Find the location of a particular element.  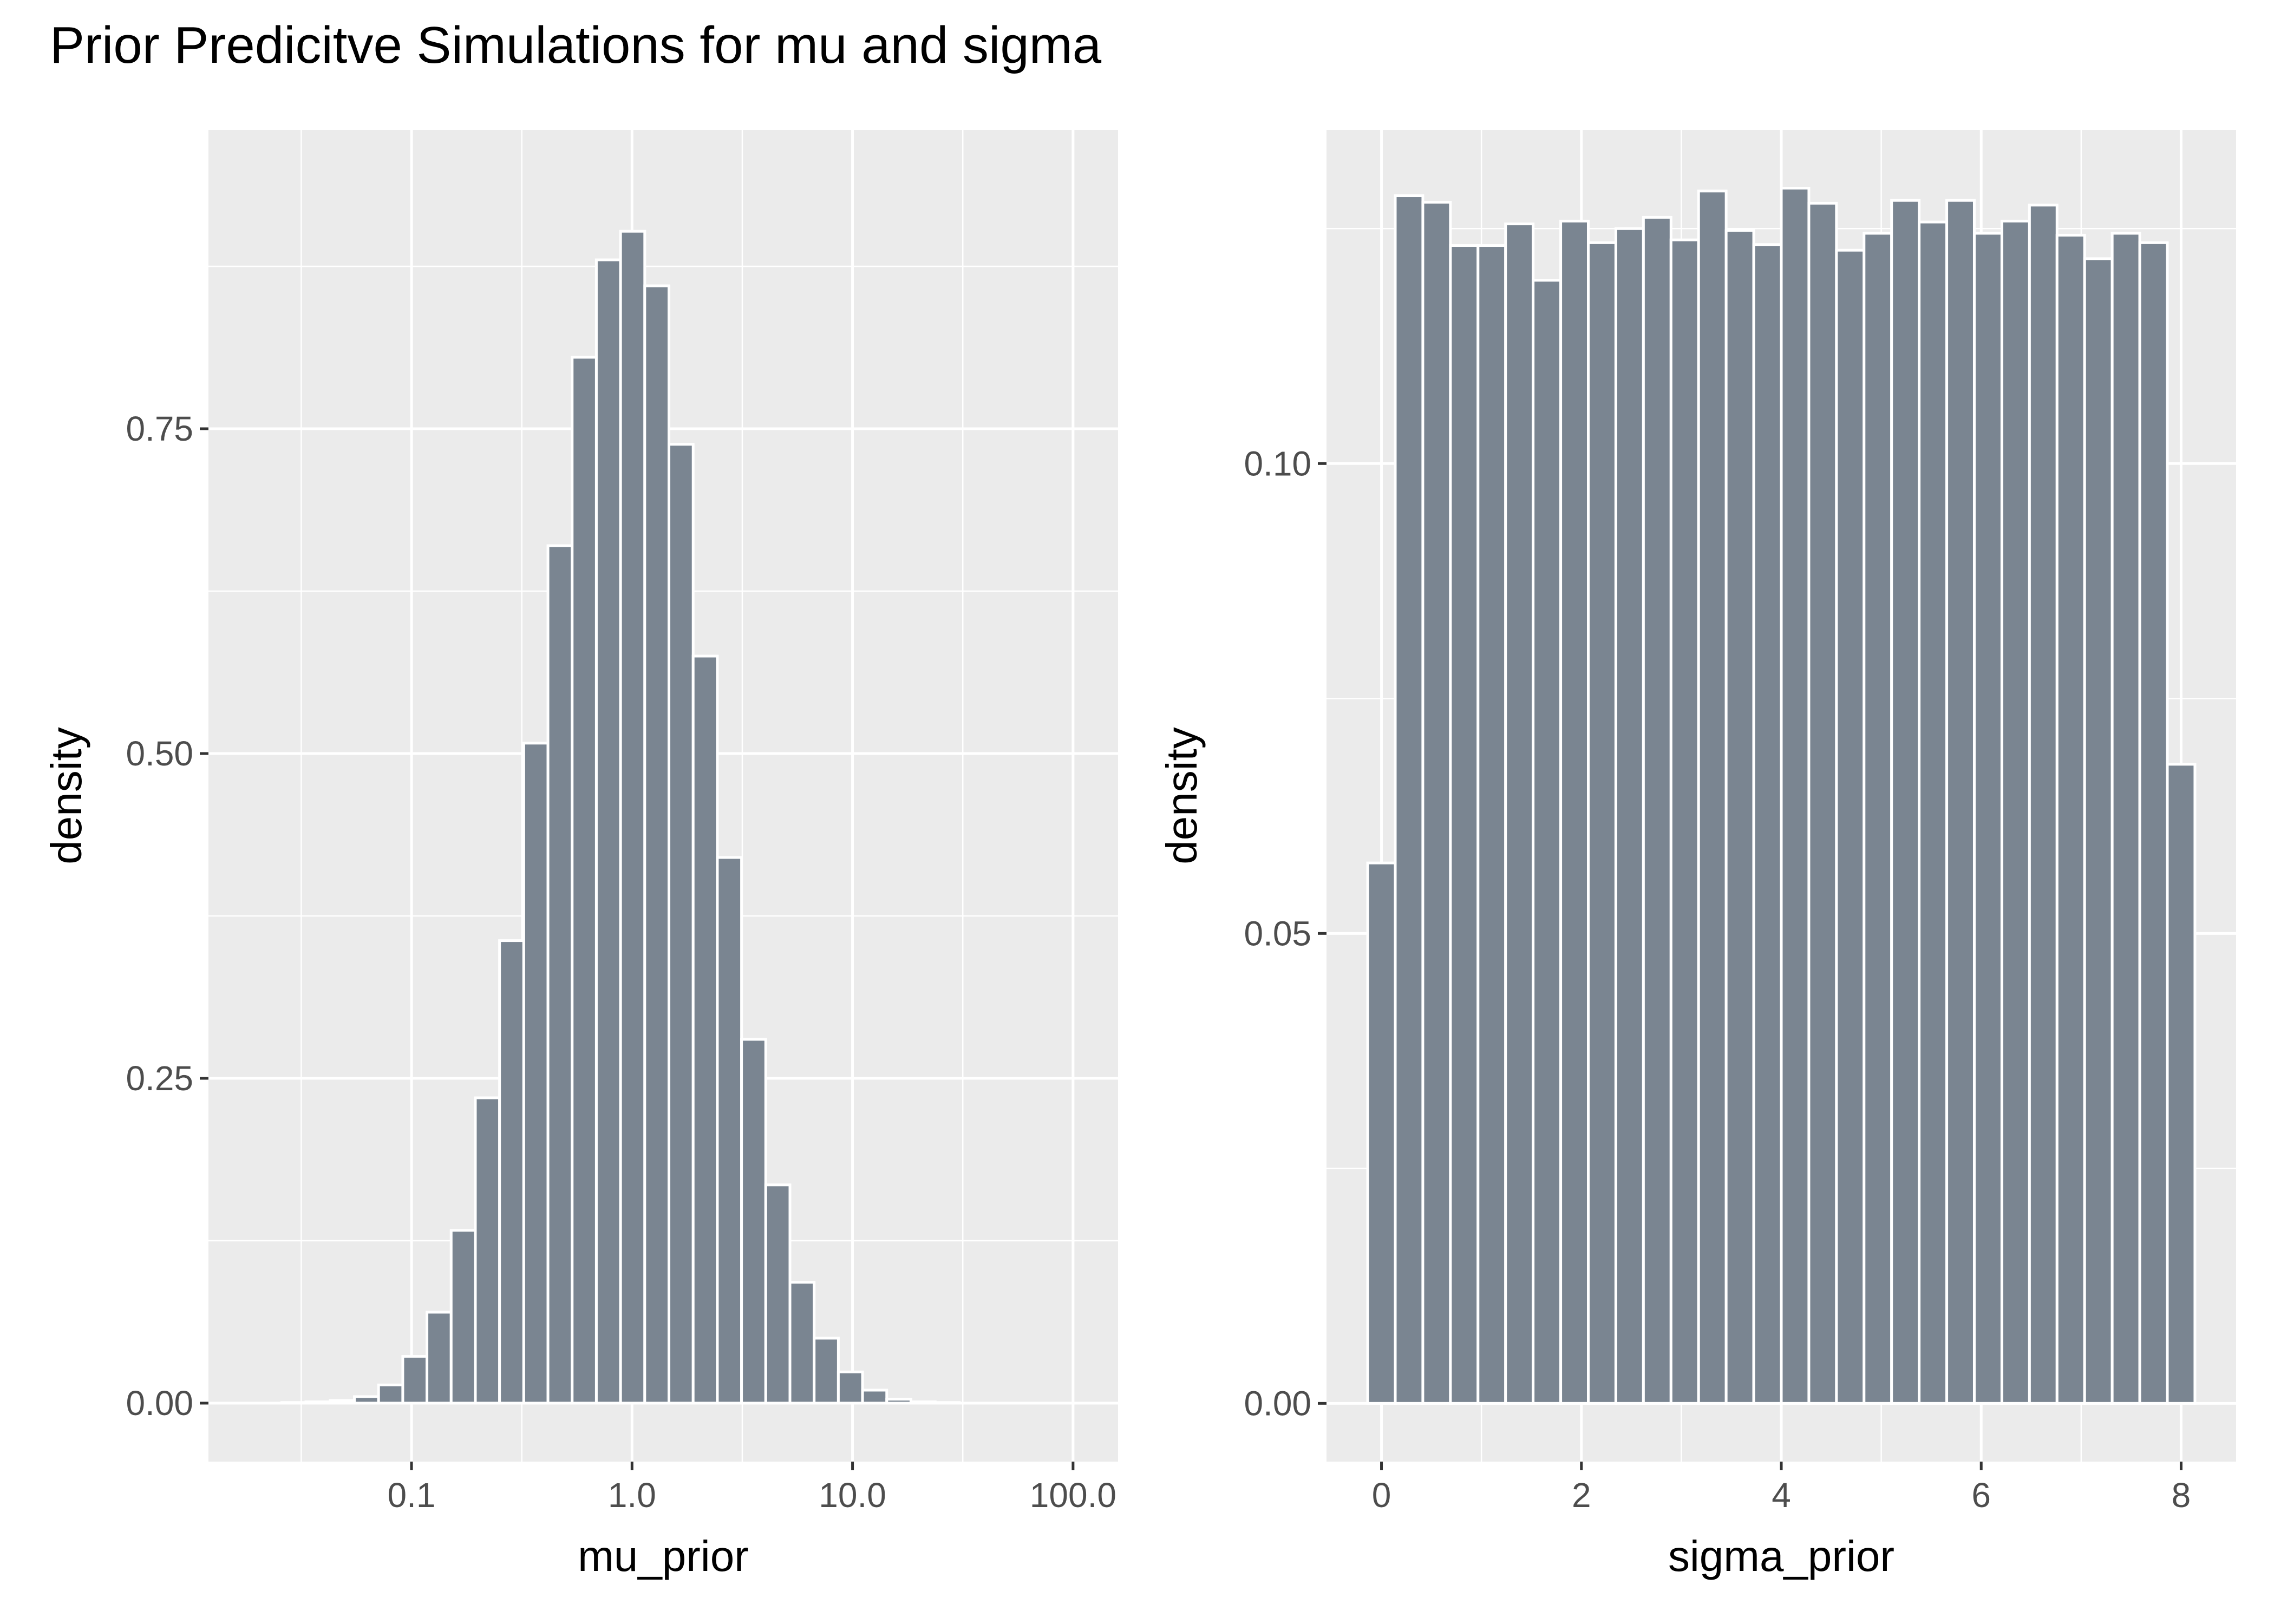

sigma-prior-y-tick-label: 0.00 is located at coordinates (1278, 1404).